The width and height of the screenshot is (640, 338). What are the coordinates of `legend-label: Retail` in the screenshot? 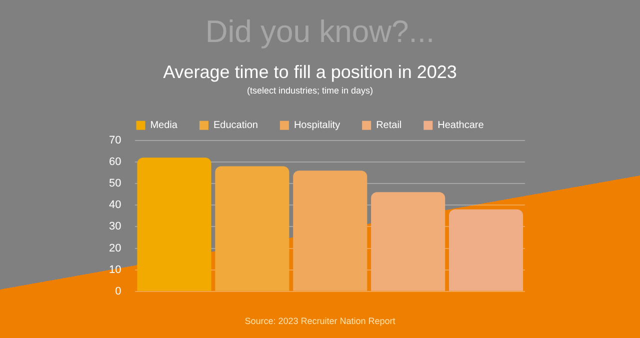 It's located at (389, 126).